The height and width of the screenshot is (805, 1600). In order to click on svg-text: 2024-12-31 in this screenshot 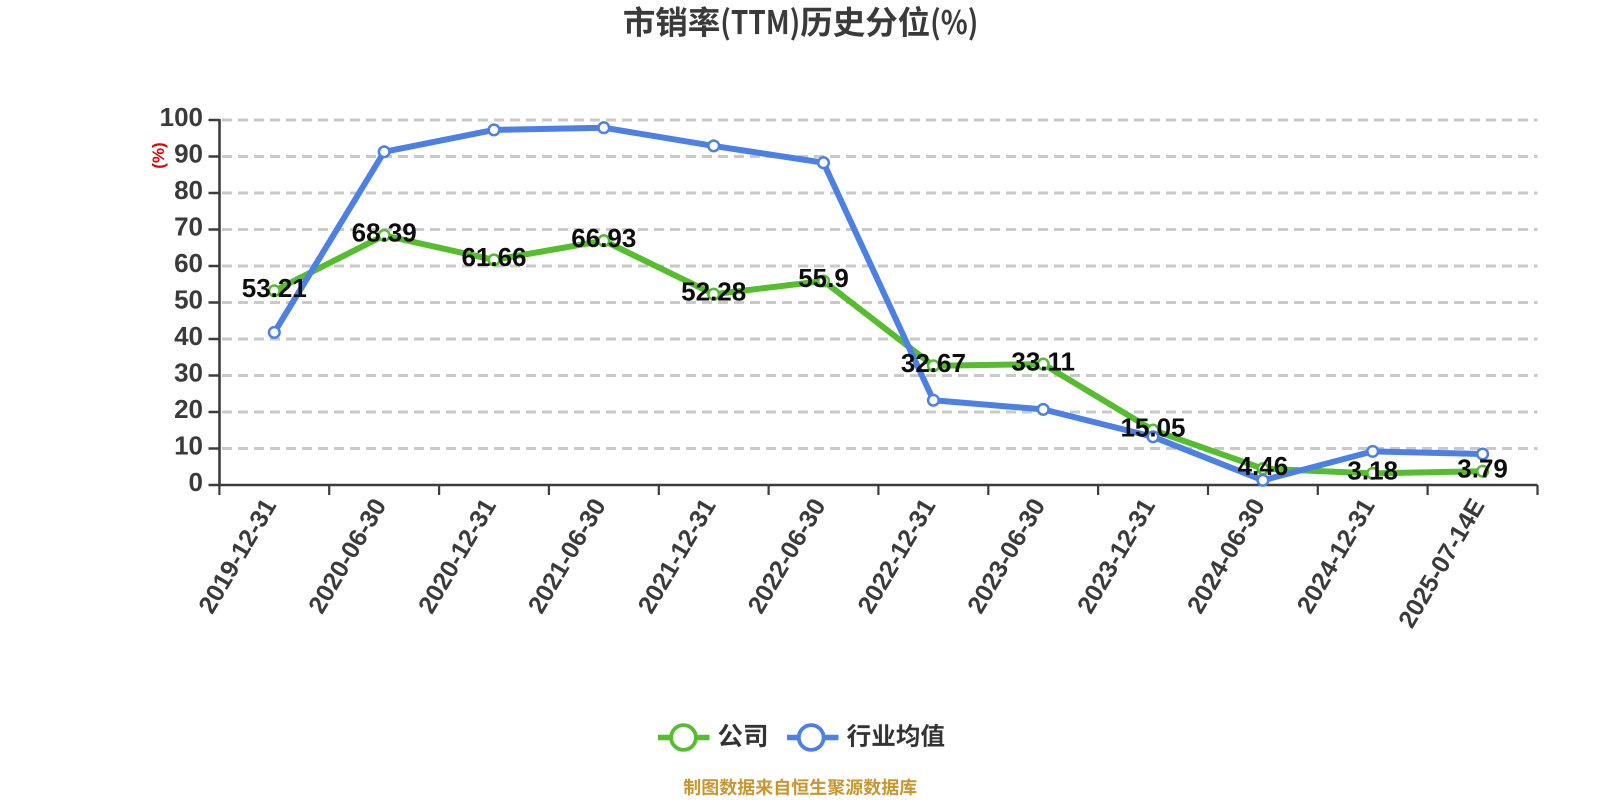, I will do `click(1336, 556)`.